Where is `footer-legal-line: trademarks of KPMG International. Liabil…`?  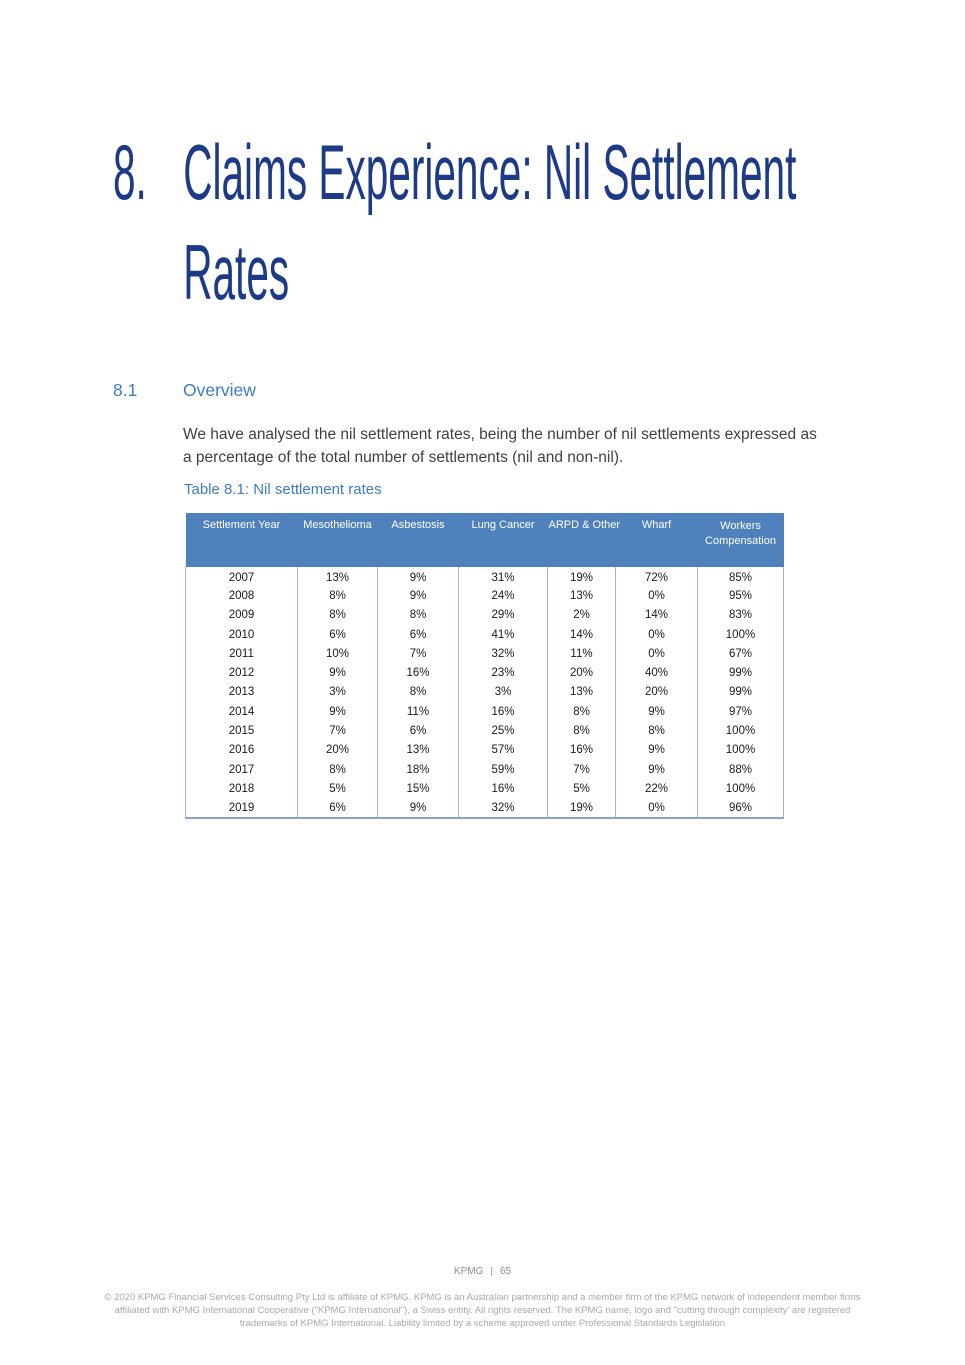
footer-legal-line: trademarks of KPMG International. Liabil… is located at coordinates (482, 1323).